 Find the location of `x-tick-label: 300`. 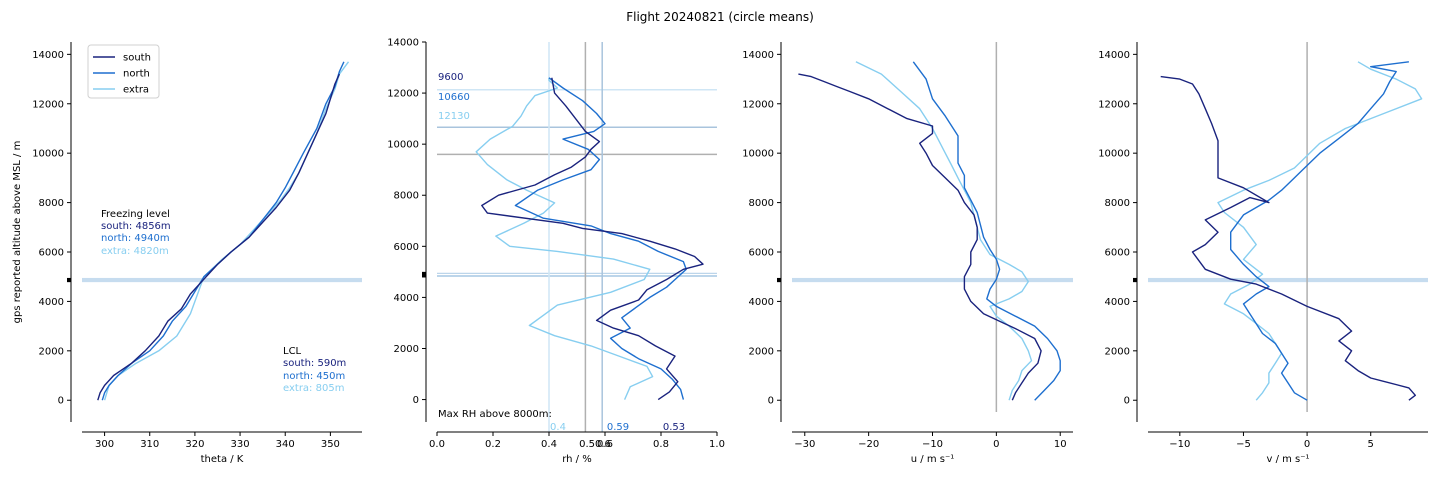

x-tick-label: 300 is located at coordinates (104, 444).